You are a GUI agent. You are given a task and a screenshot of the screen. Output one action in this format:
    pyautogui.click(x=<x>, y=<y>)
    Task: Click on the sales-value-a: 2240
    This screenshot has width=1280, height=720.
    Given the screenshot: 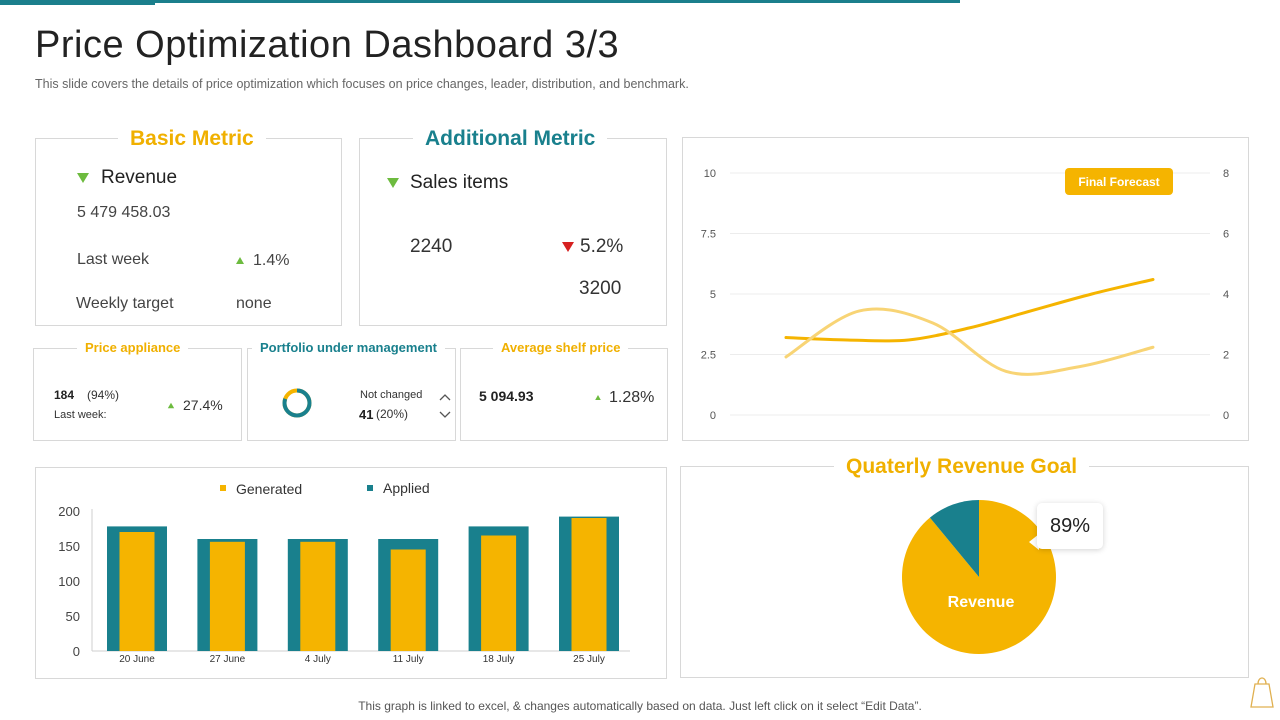 What is the action you would take?
    pyautogui.click(x=431, y=246)
    